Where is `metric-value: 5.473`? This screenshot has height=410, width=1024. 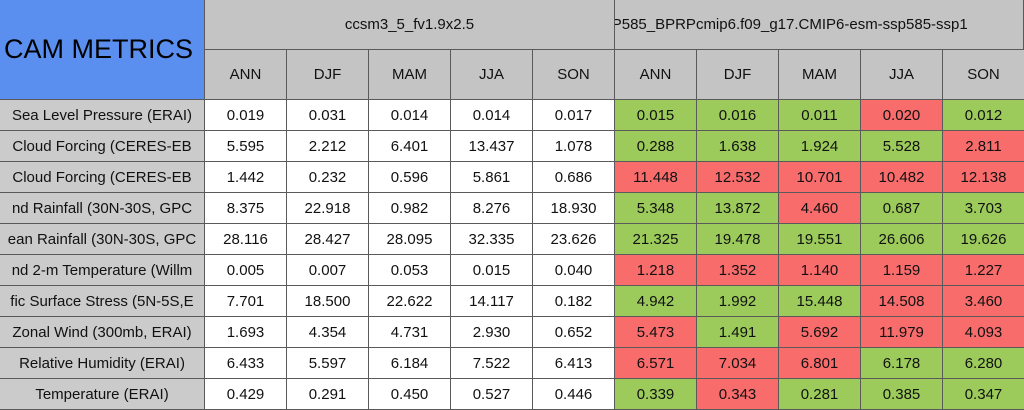
metric-value: 5.473 is located at coordinates (656, 332).